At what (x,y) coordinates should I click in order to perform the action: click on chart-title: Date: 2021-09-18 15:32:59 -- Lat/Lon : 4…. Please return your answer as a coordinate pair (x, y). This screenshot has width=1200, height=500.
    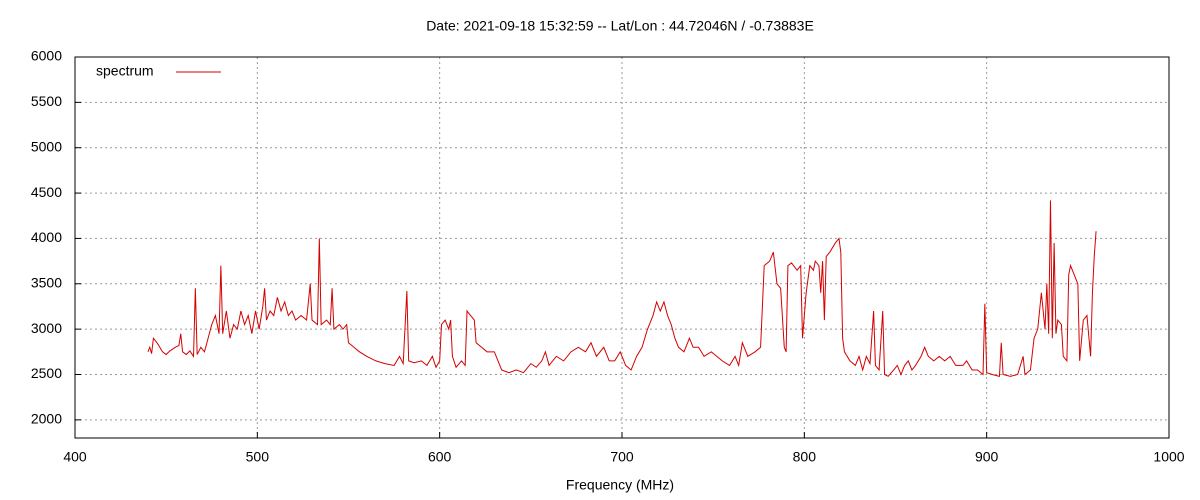
    Looking at the image, I should click on (620, 26).